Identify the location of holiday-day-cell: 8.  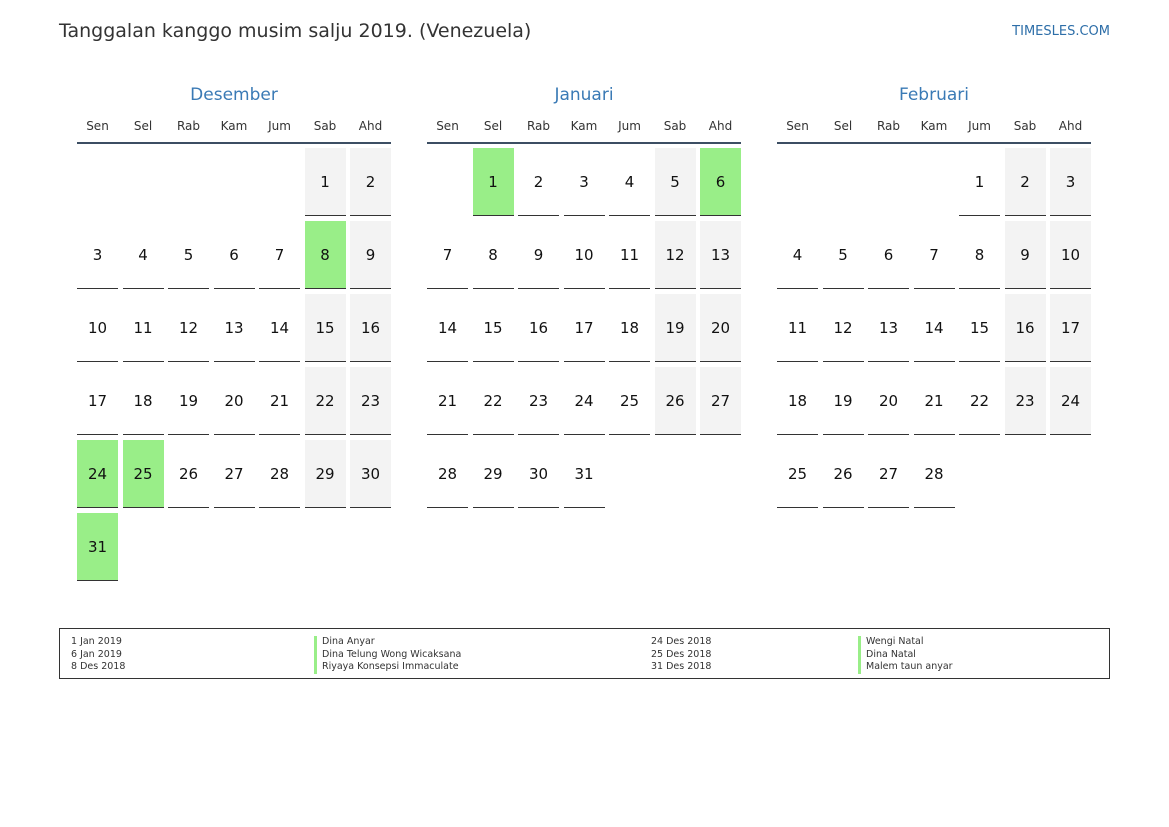
(325, 255).